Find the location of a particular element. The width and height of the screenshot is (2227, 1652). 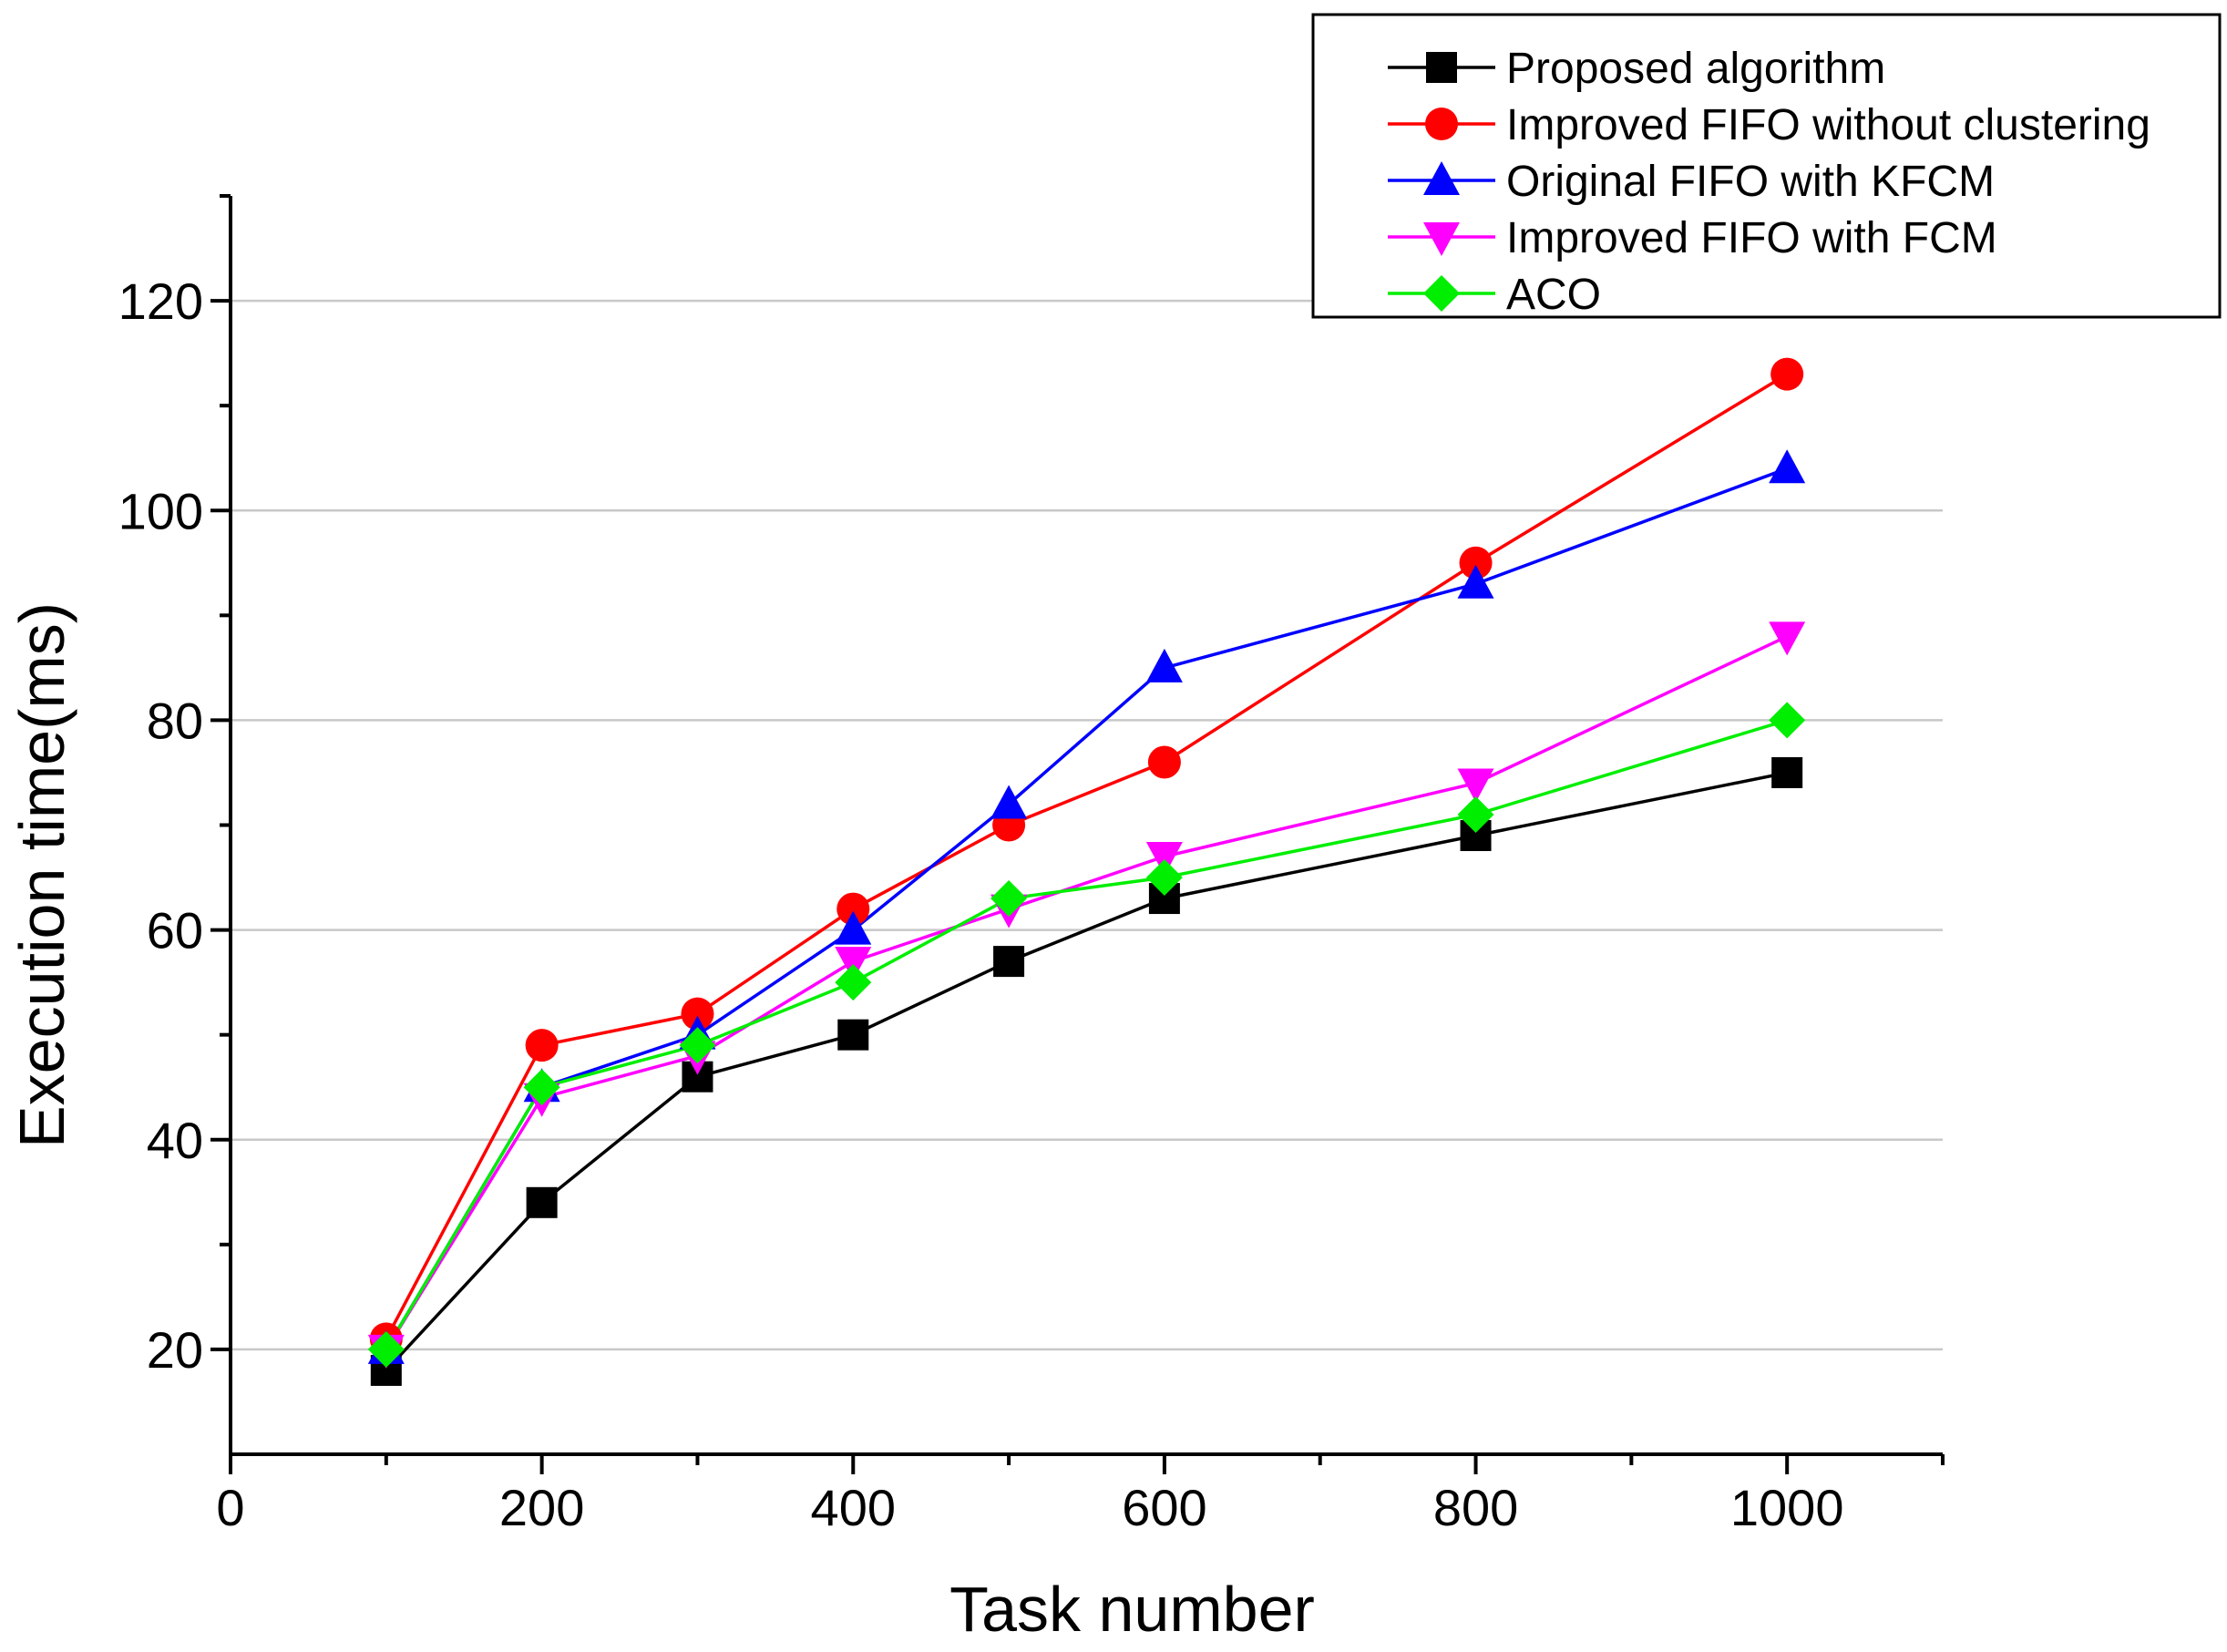

y-tick-label-40: 40 is located at coordinates (175, 1140).